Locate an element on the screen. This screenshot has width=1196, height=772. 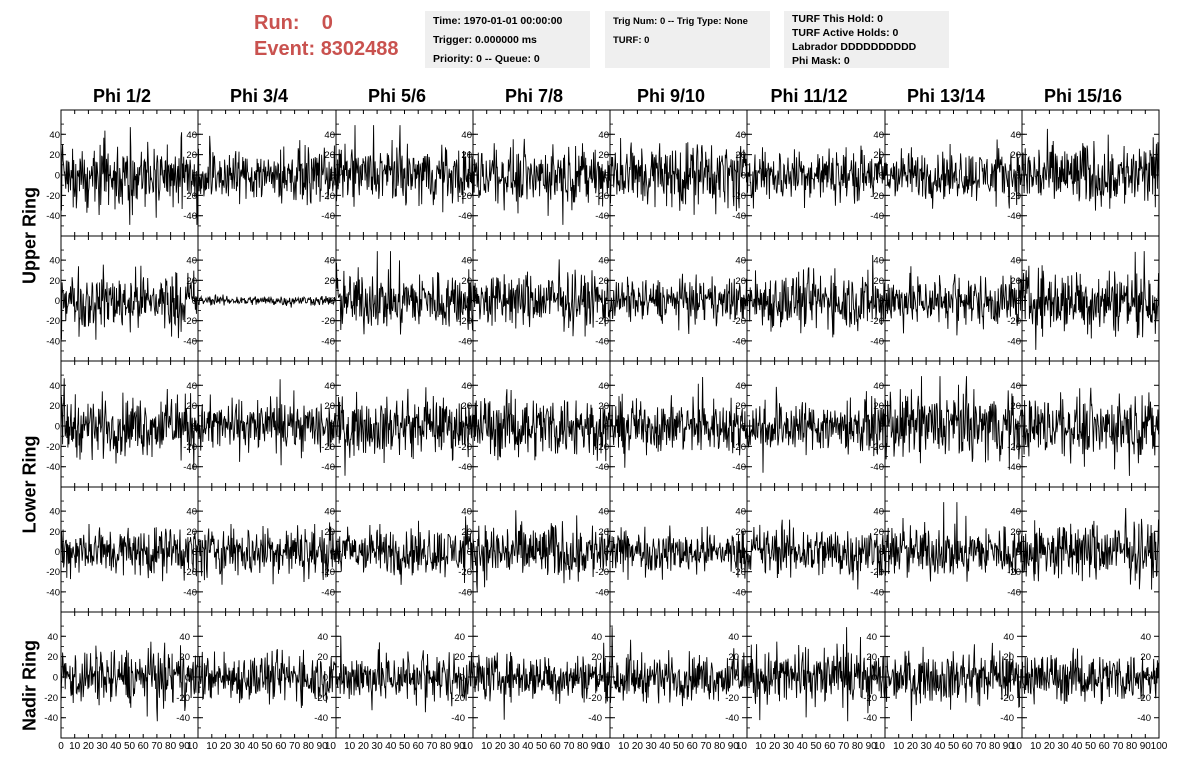
waveform-trace-r3-c2 is located at coordinates (404, 550).